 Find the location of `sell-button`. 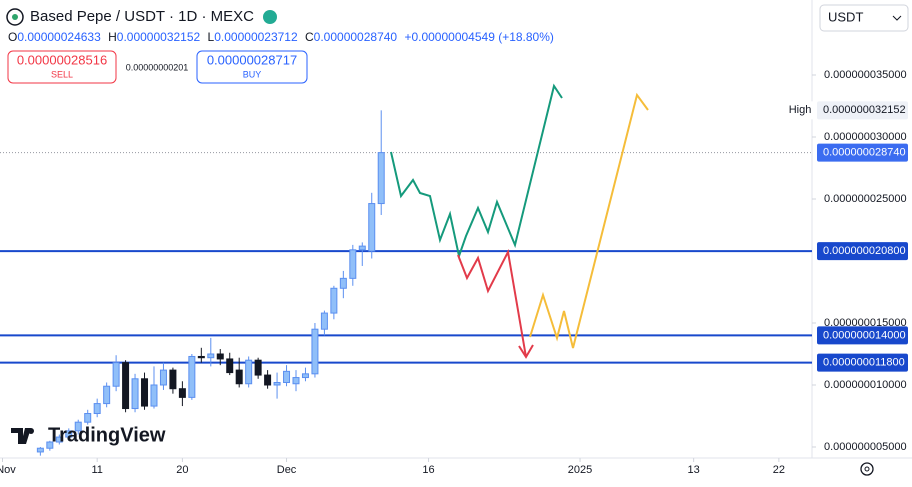

sell-button is located at coordinates (62, 67).